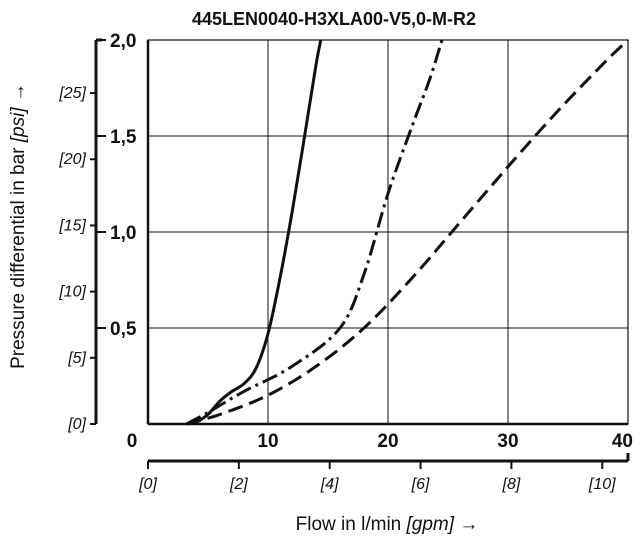 Image resolution: width=644 pixels, height=541 pixels. What do you see at coordinates (72, 225) in the screenshot?
I see `psi-tick-label: [15]` at bounding box center [72, 225].